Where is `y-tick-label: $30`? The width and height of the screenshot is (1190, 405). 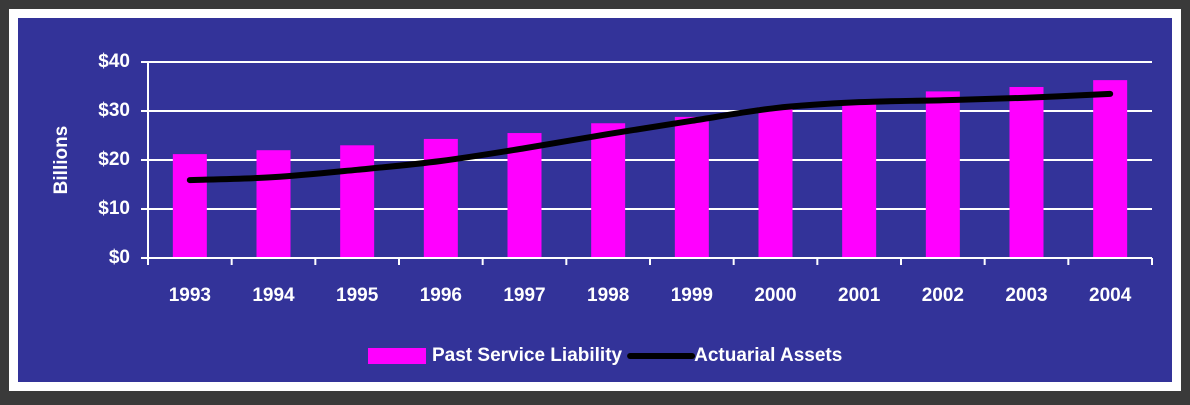
y-tick-label: $30 is located at coordinates (114, 110).